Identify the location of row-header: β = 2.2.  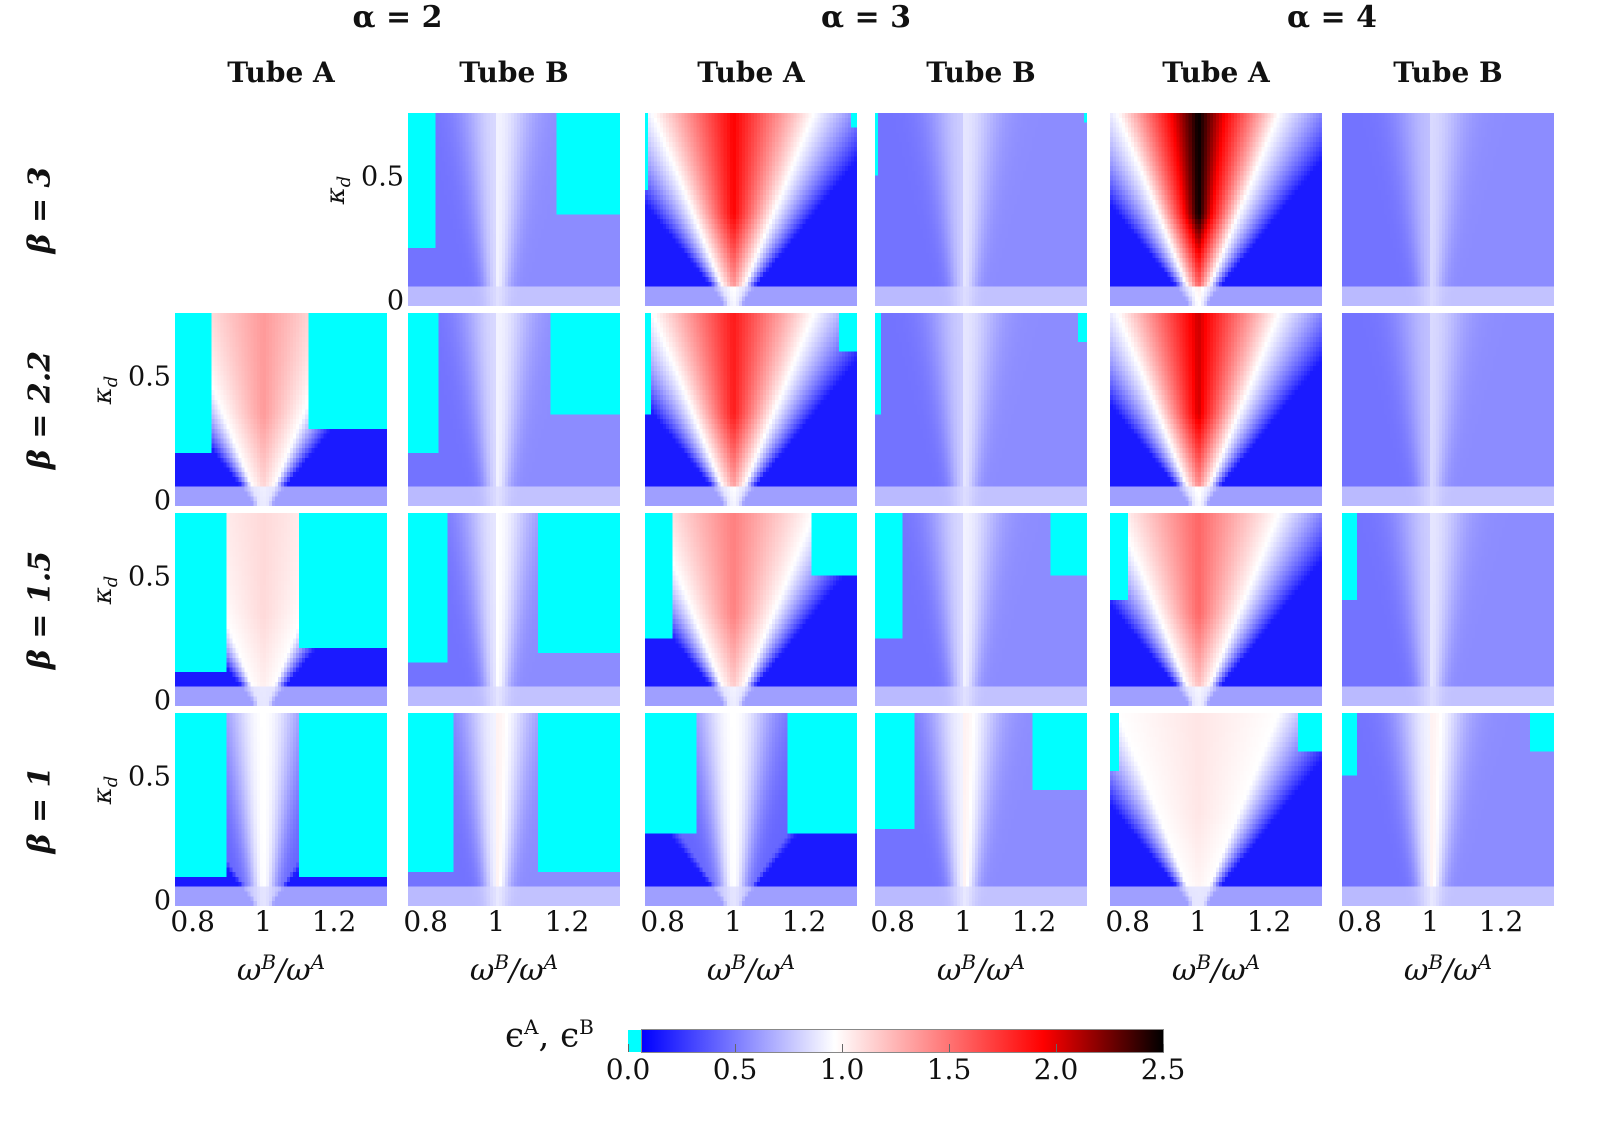
(40, 409).